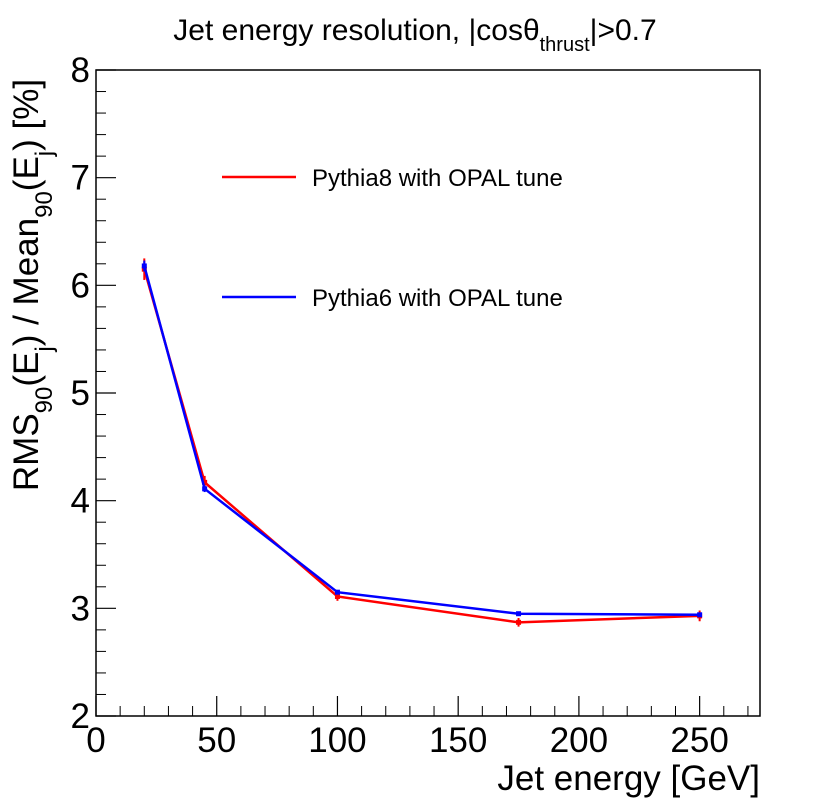  I want to click on legend-label: Pythia8 with OPAL tune, so click(437, 178).